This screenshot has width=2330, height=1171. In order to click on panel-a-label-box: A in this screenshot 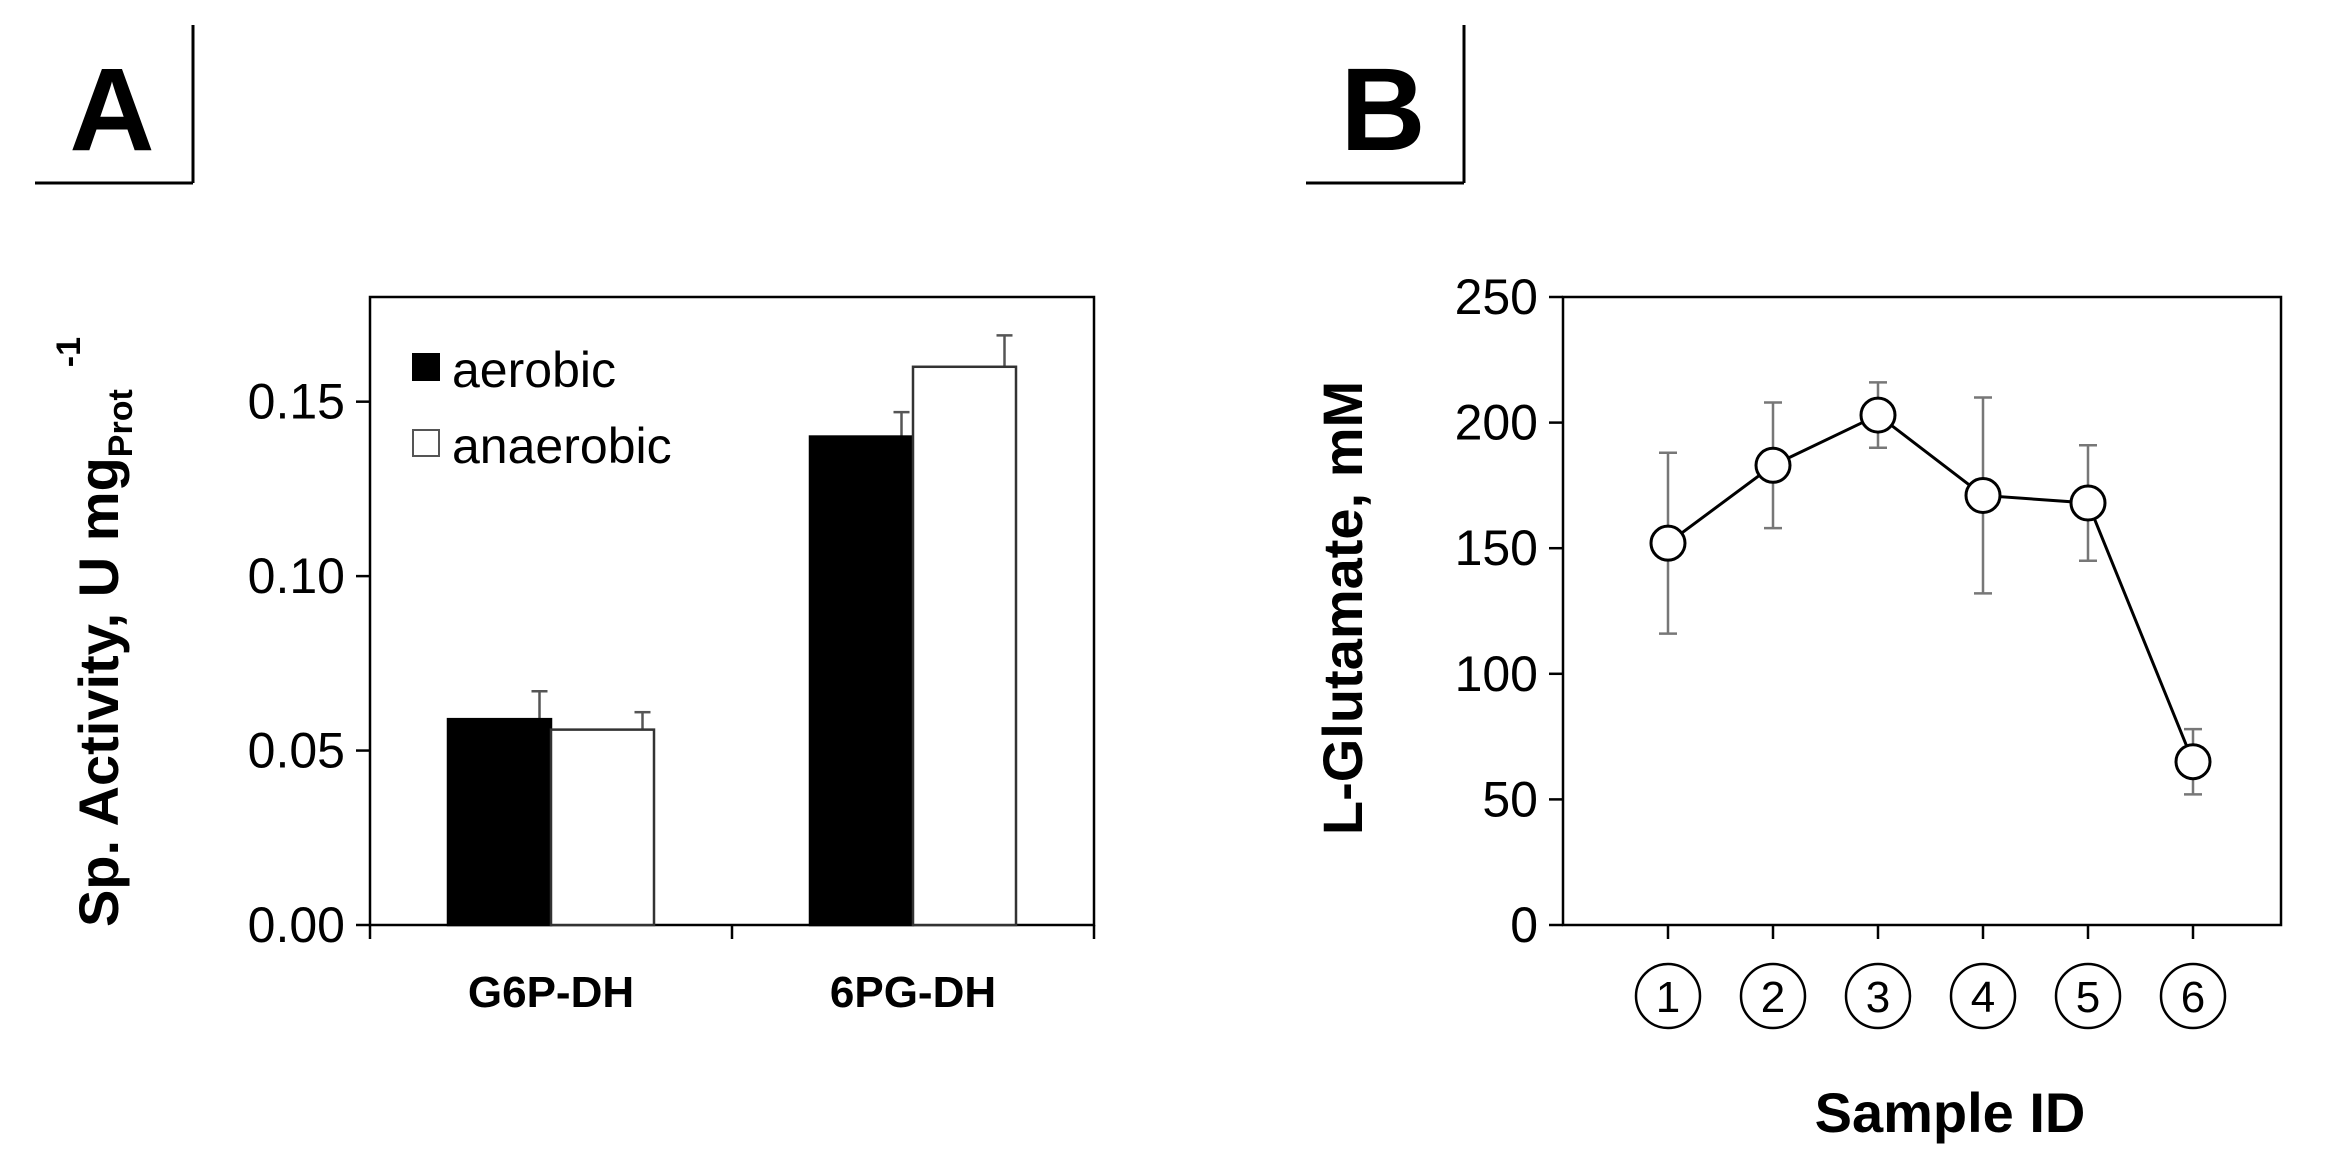, I will do `click(115, 105)`.